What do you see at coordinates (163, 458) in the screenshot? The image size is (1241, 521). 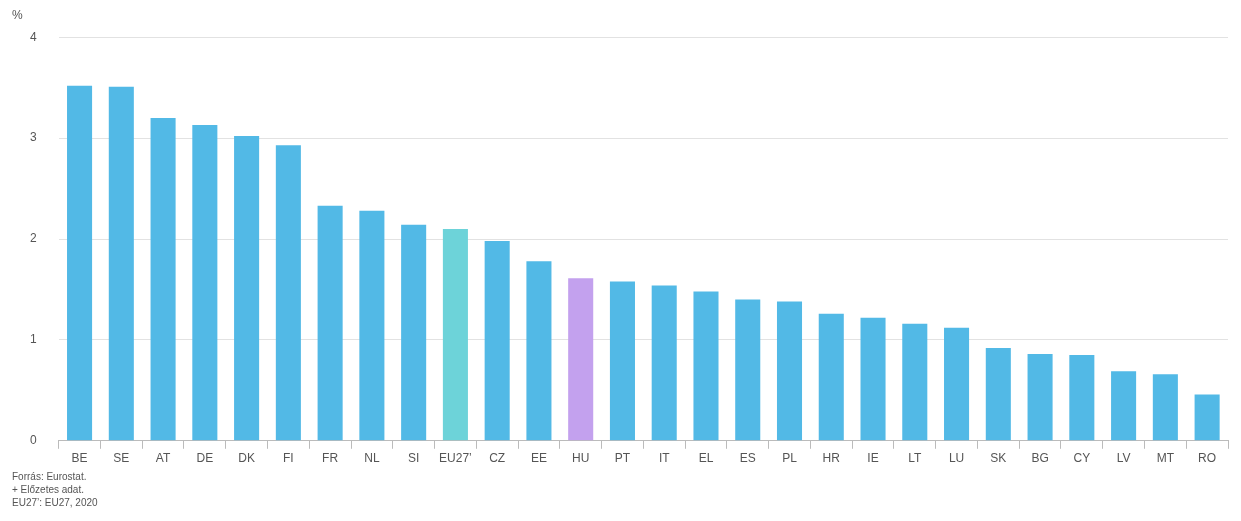 I see `x-tick-label: AT` at bounding box center [163, 458].